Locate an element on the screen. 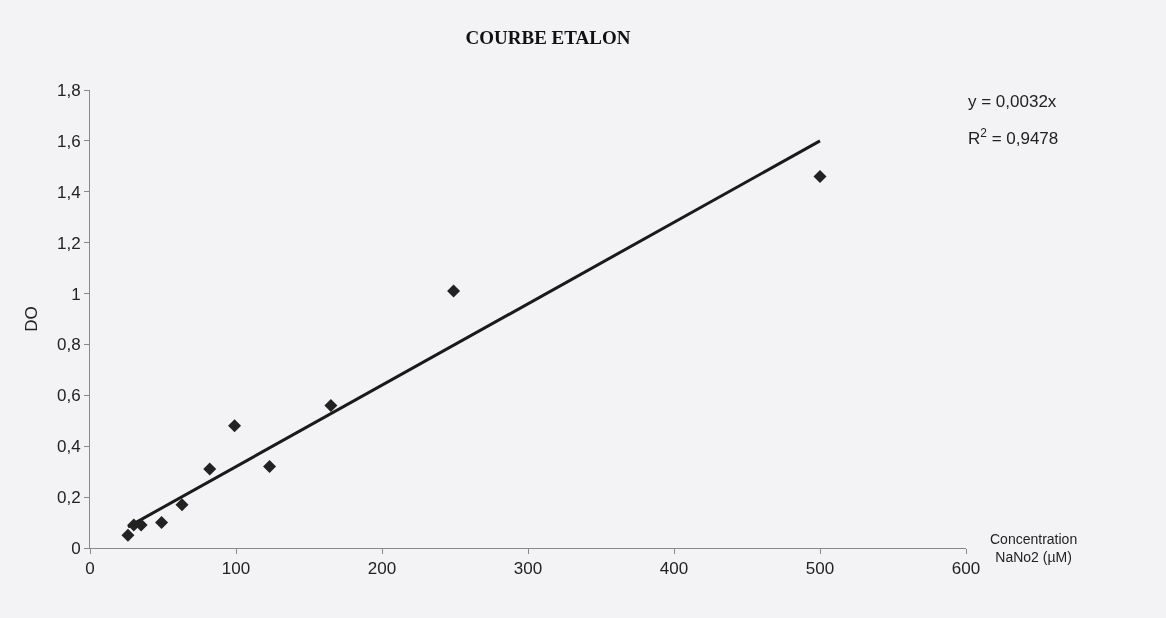 Image resolution: width=1166 pixels, height=618 pixels. x-tick-label: 100 is located at coordinates (236, 569).